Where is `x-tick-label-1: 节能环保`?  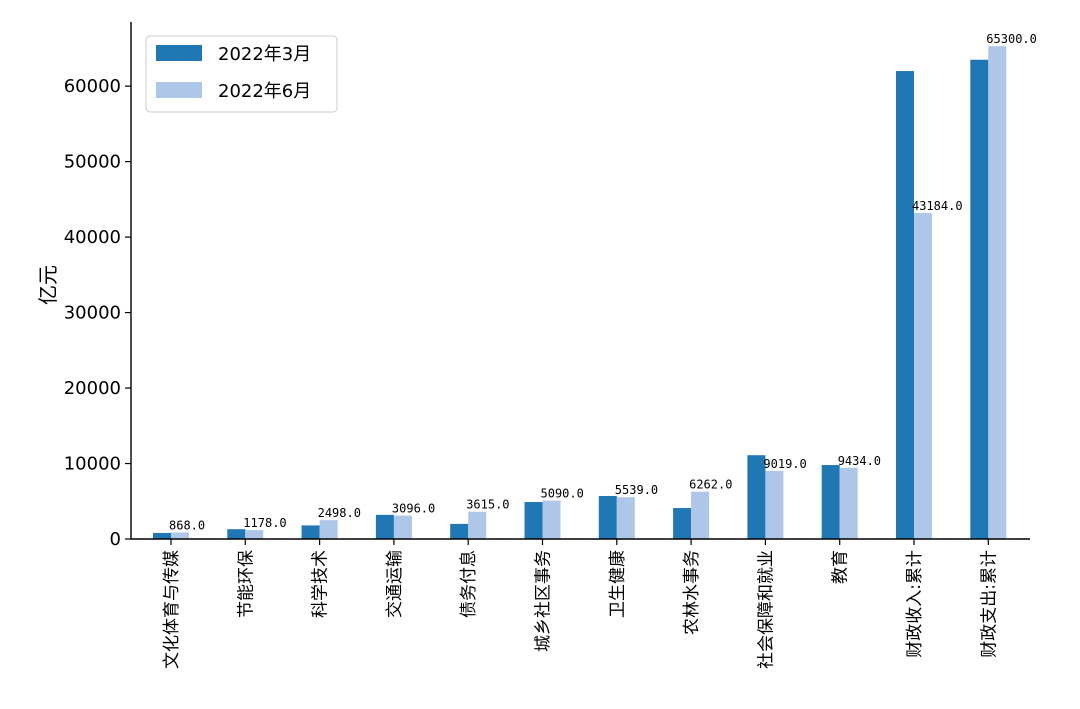
x-tick-label-1: 节能环保 is located at coordinates (246, 584).